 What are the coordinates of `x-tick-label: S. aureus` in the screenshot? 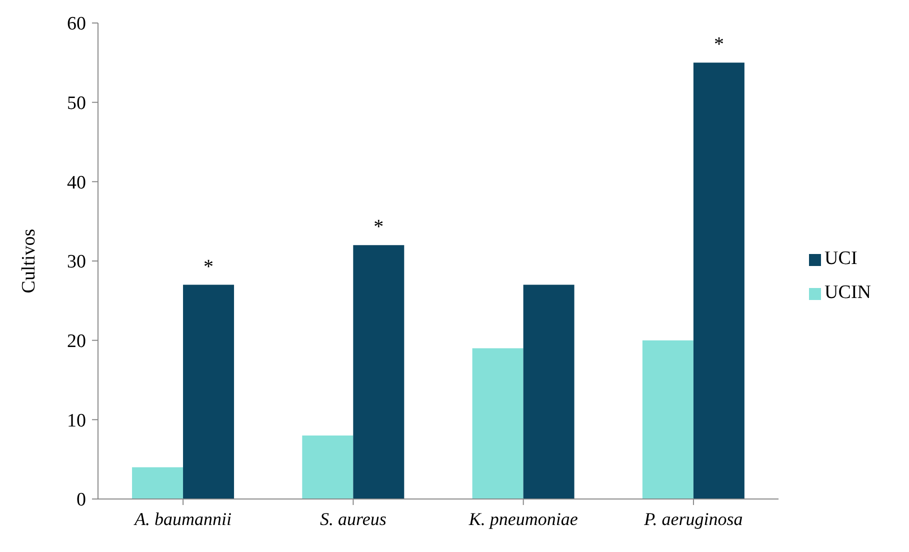 It's located at (353, 519).